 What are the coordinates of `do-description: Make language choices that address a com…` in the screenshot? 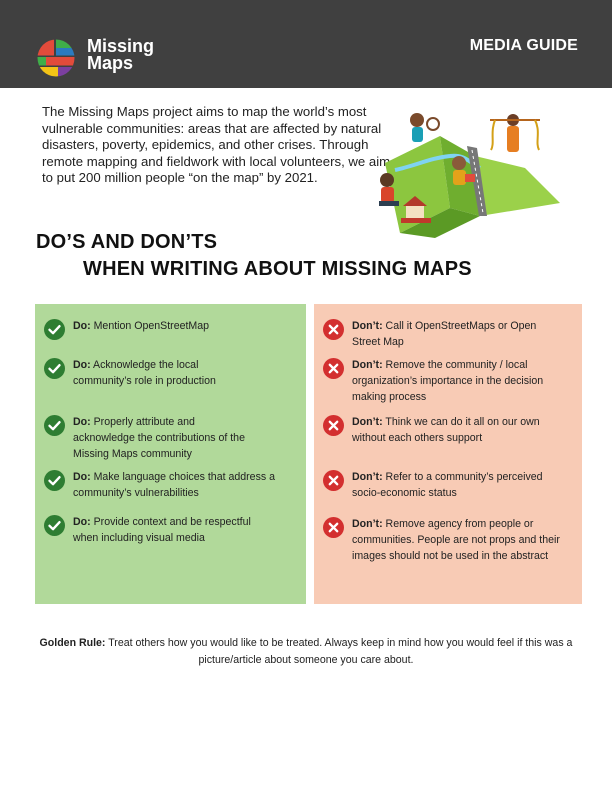 It's located at (174, 485).